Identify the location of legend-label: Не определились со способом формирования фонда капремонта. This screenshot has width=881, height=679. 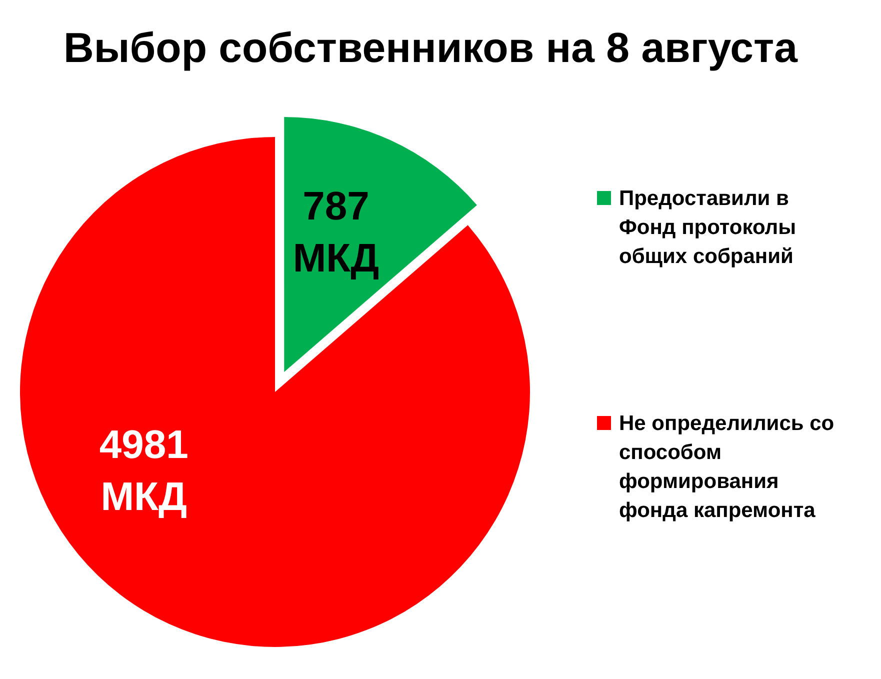
(726, 467).